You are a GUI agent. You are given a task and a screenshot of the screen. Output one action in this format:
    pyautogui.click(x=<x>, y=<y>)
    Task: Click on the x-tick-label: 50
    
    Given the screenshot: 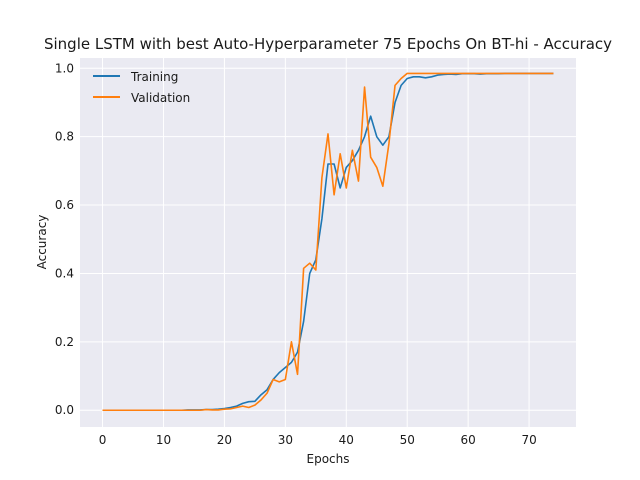 What is the action you would take?
    pyautogui.click(x=407, y=440)
    